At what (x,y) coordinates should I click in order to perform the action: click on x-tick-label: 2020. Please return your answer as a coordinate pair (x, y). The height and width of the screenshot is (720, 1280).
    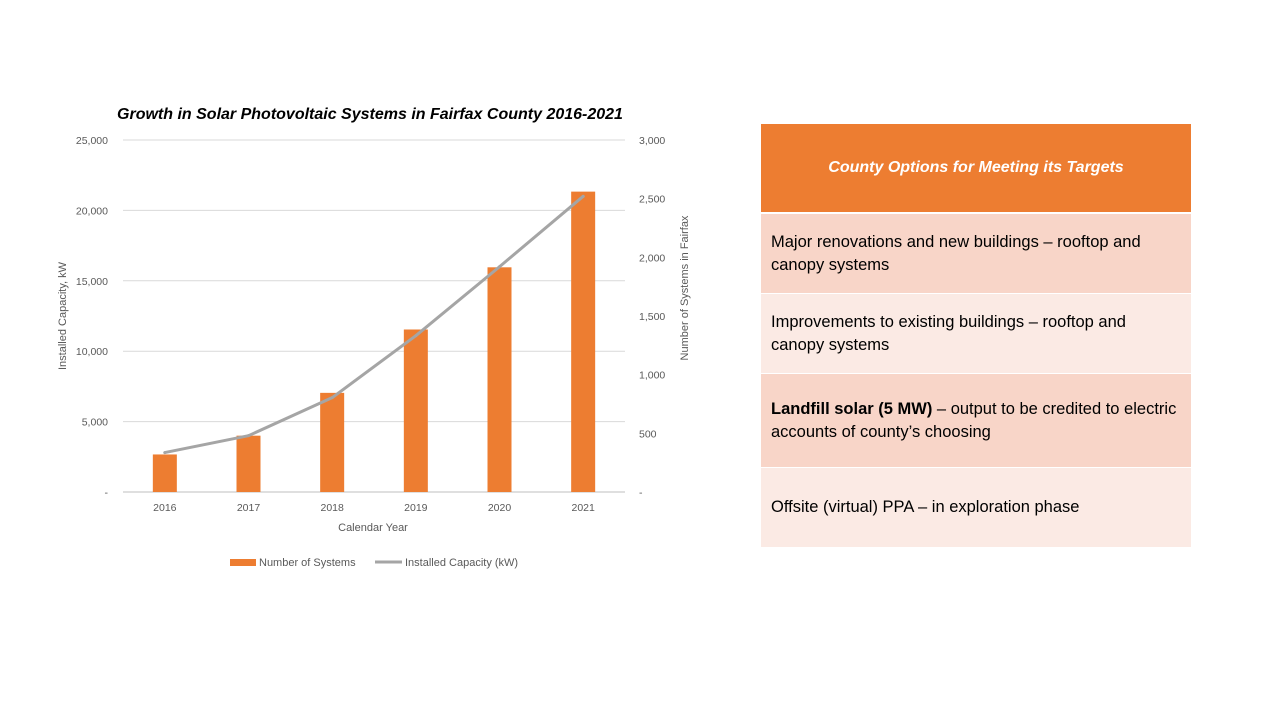
    Looking at the image, I should click on (500, 508).